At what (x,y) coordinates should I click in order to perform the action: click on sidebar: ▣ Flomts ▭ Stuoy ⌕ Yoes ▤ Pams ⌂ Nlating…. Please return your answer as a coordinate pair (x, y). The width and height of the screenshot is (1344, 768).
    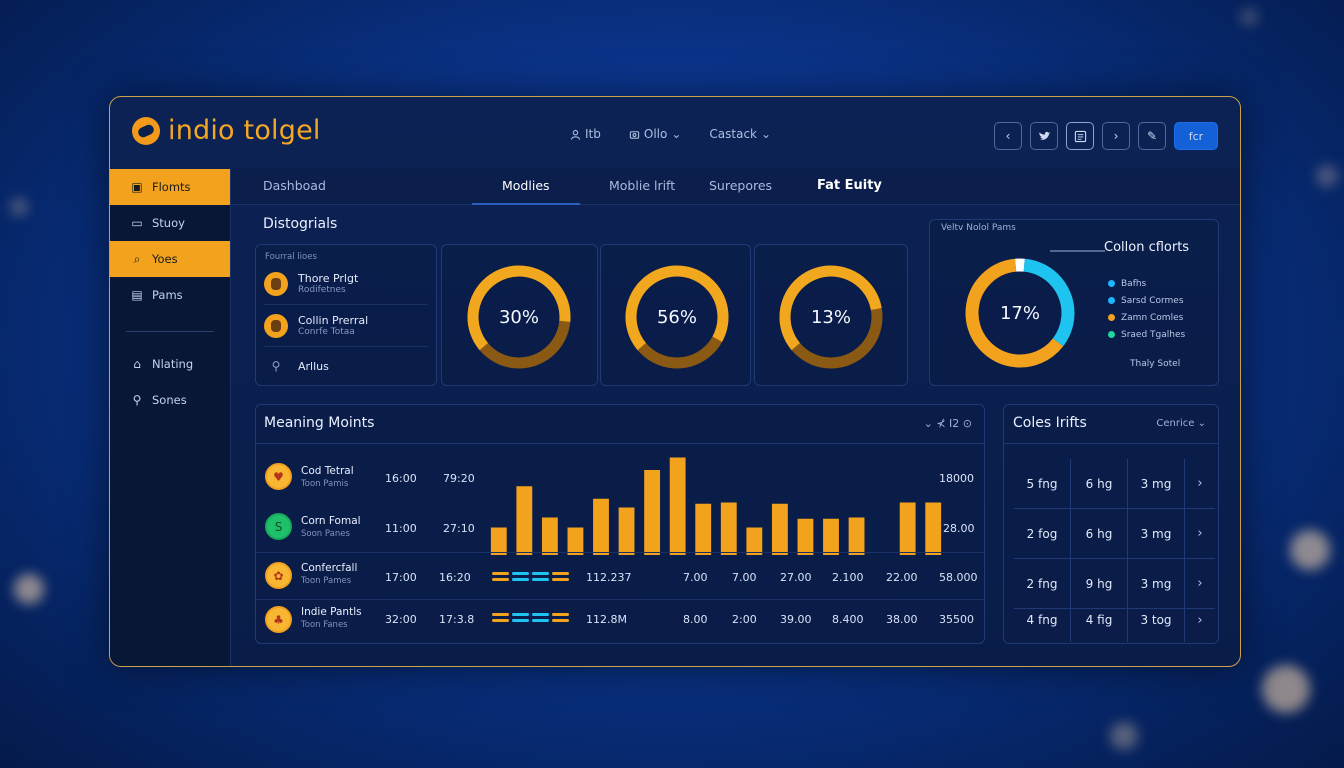
    Looking at the image, I should click on (170, 417).